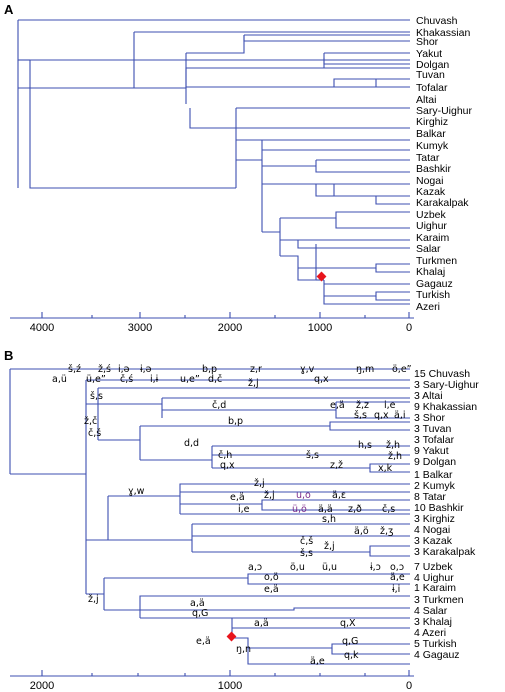 The height and width of the screenshot is (692, 505). I want to click on taxon-label: 9 Yakut, so click(431, 451).